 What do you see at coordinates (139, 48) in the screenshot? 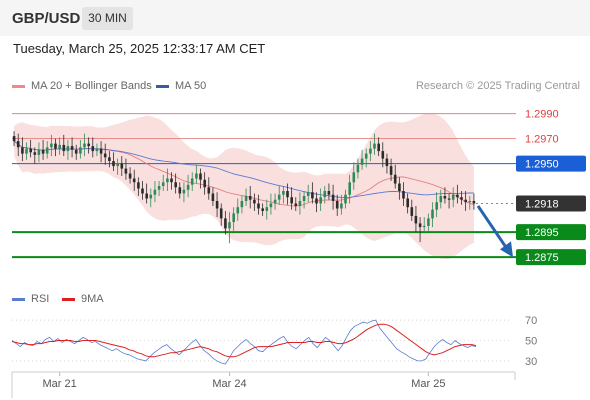
I see `timestamp: Tuesday, March 25, 2025 12:33:17 AM CET` at bounding box center [139, 48].